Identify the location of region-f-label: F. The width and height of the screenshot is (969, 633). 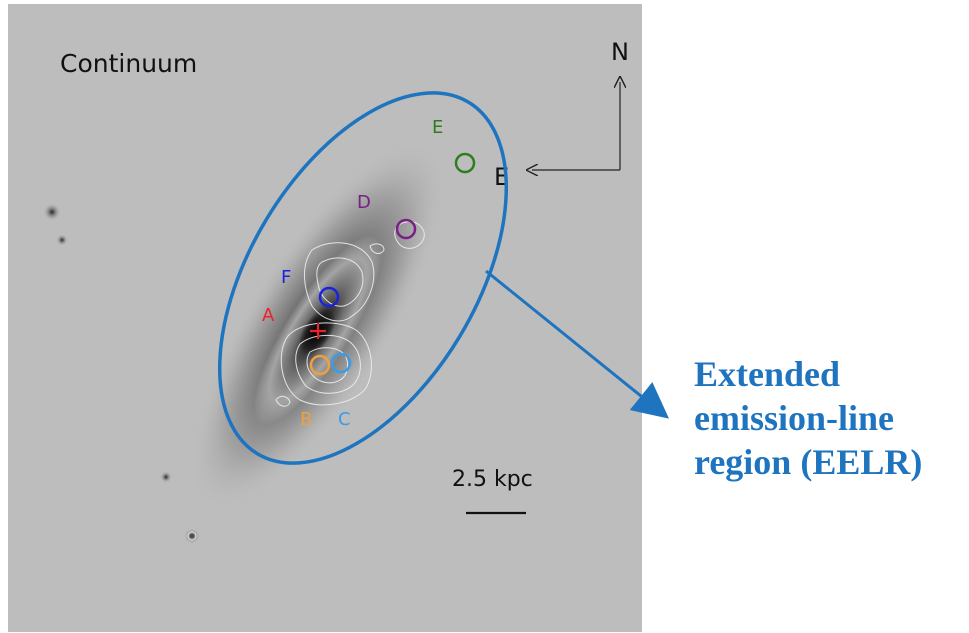
(286, 277).